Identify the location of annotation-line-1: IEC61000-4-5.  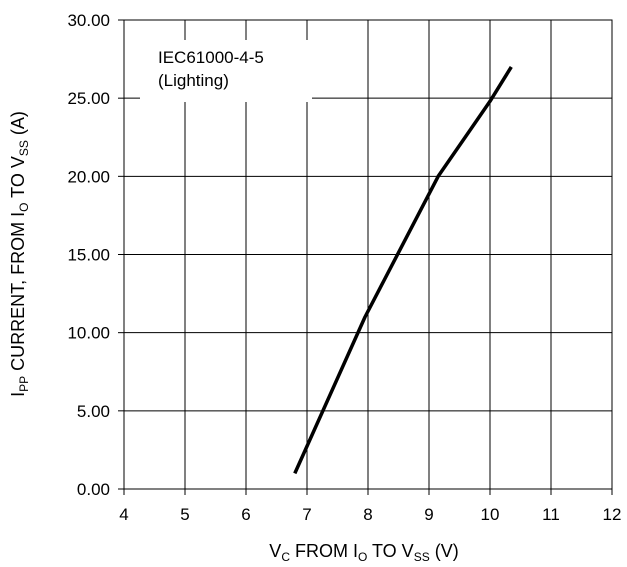
(211, 57).